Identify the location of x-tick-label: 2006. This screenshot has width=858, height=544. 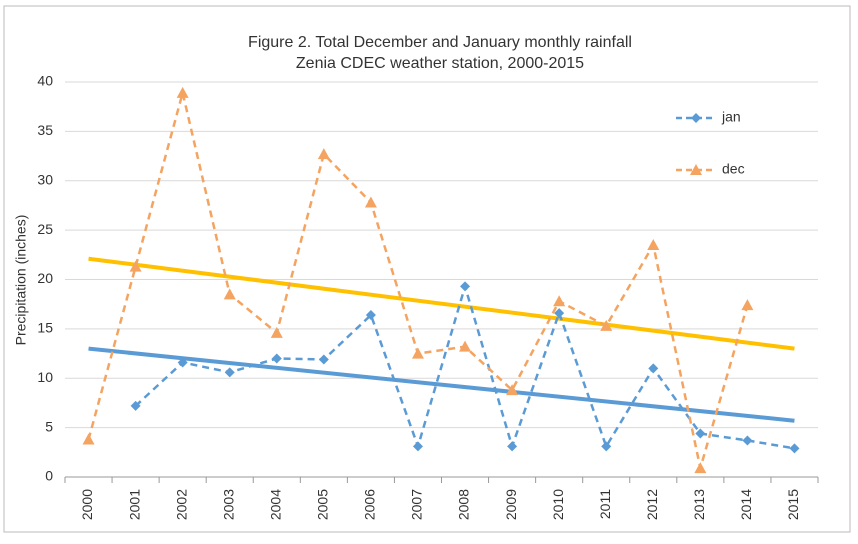
(370, 504).